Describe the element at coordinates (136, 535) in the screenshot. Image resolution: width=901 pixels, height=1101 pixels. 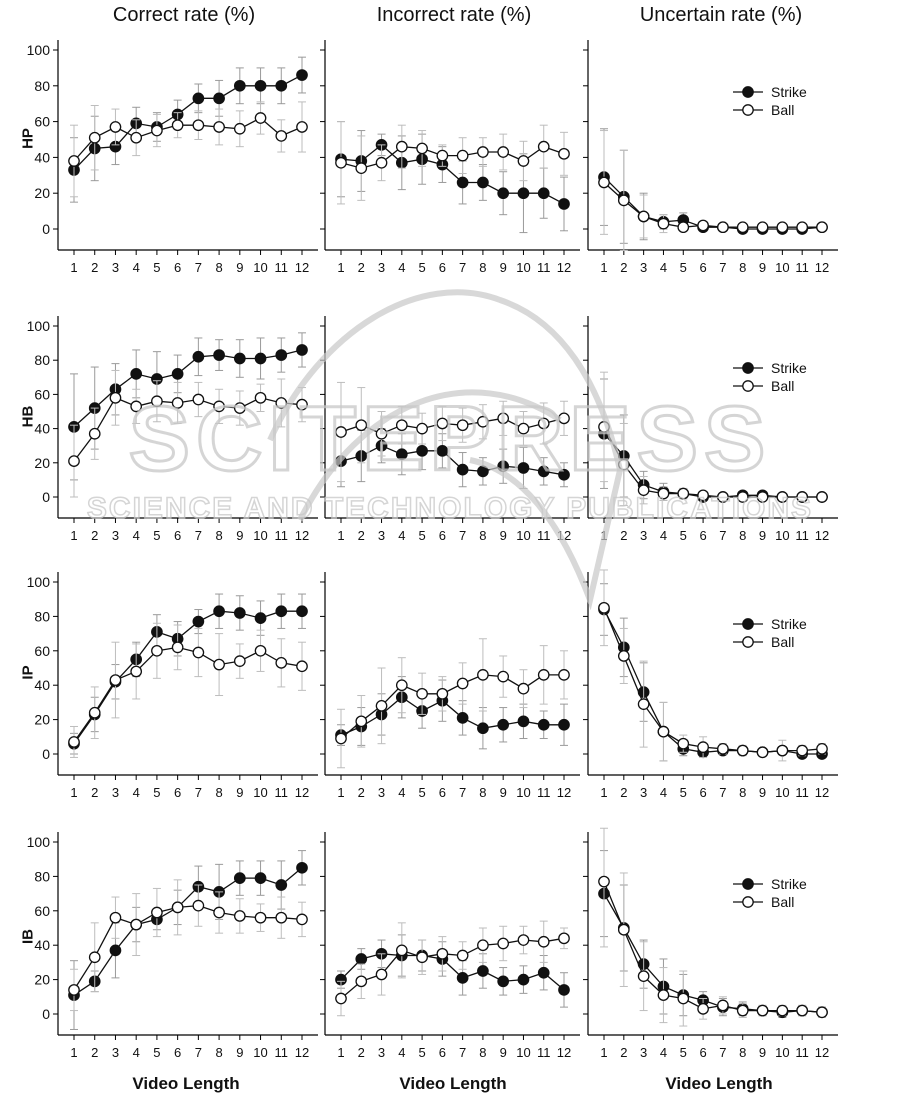
I see `x-tick-label: 4` at that location.